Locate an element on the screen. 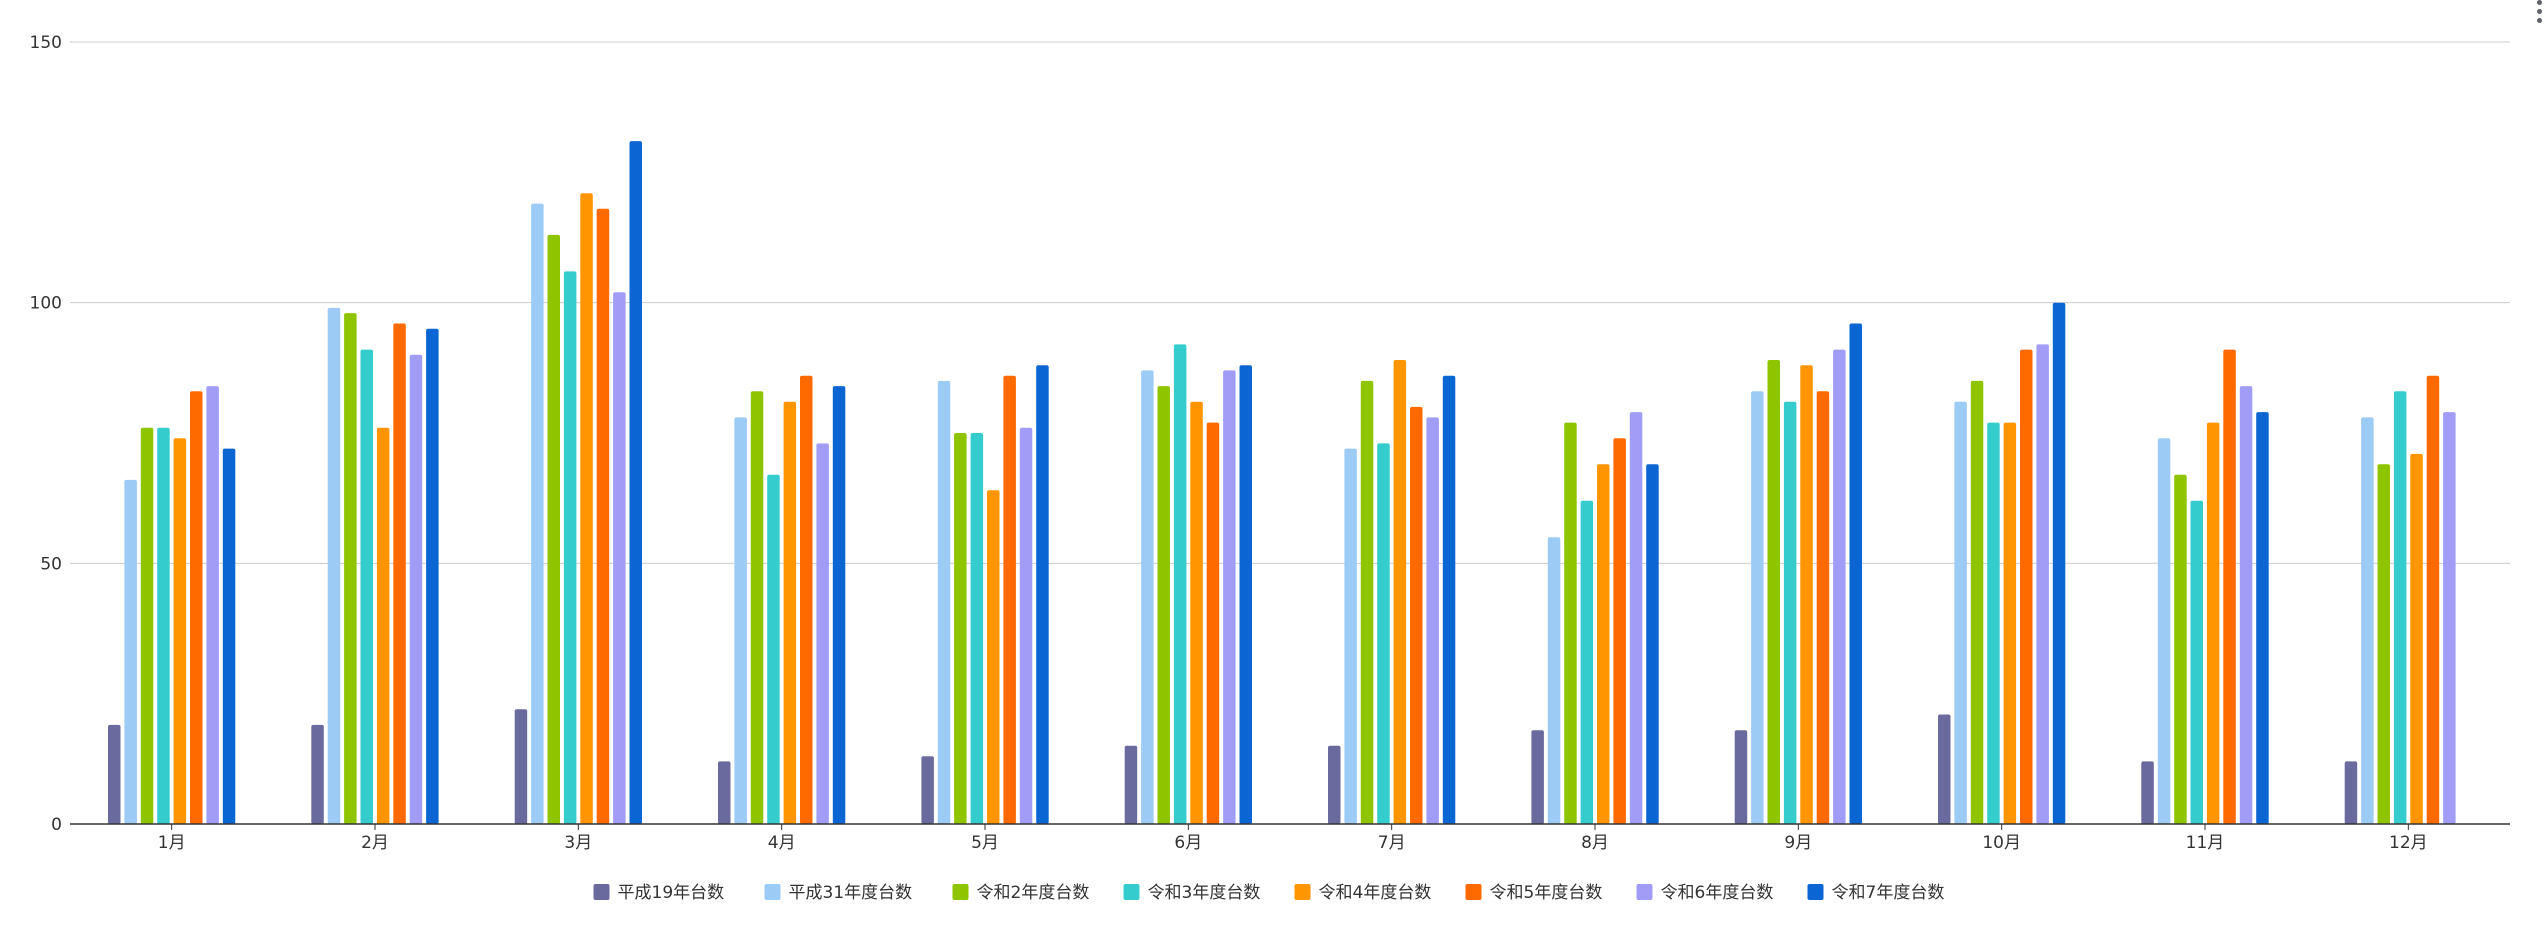  legend-item: 平成31年度台数 is located at coordinates (838, 893).